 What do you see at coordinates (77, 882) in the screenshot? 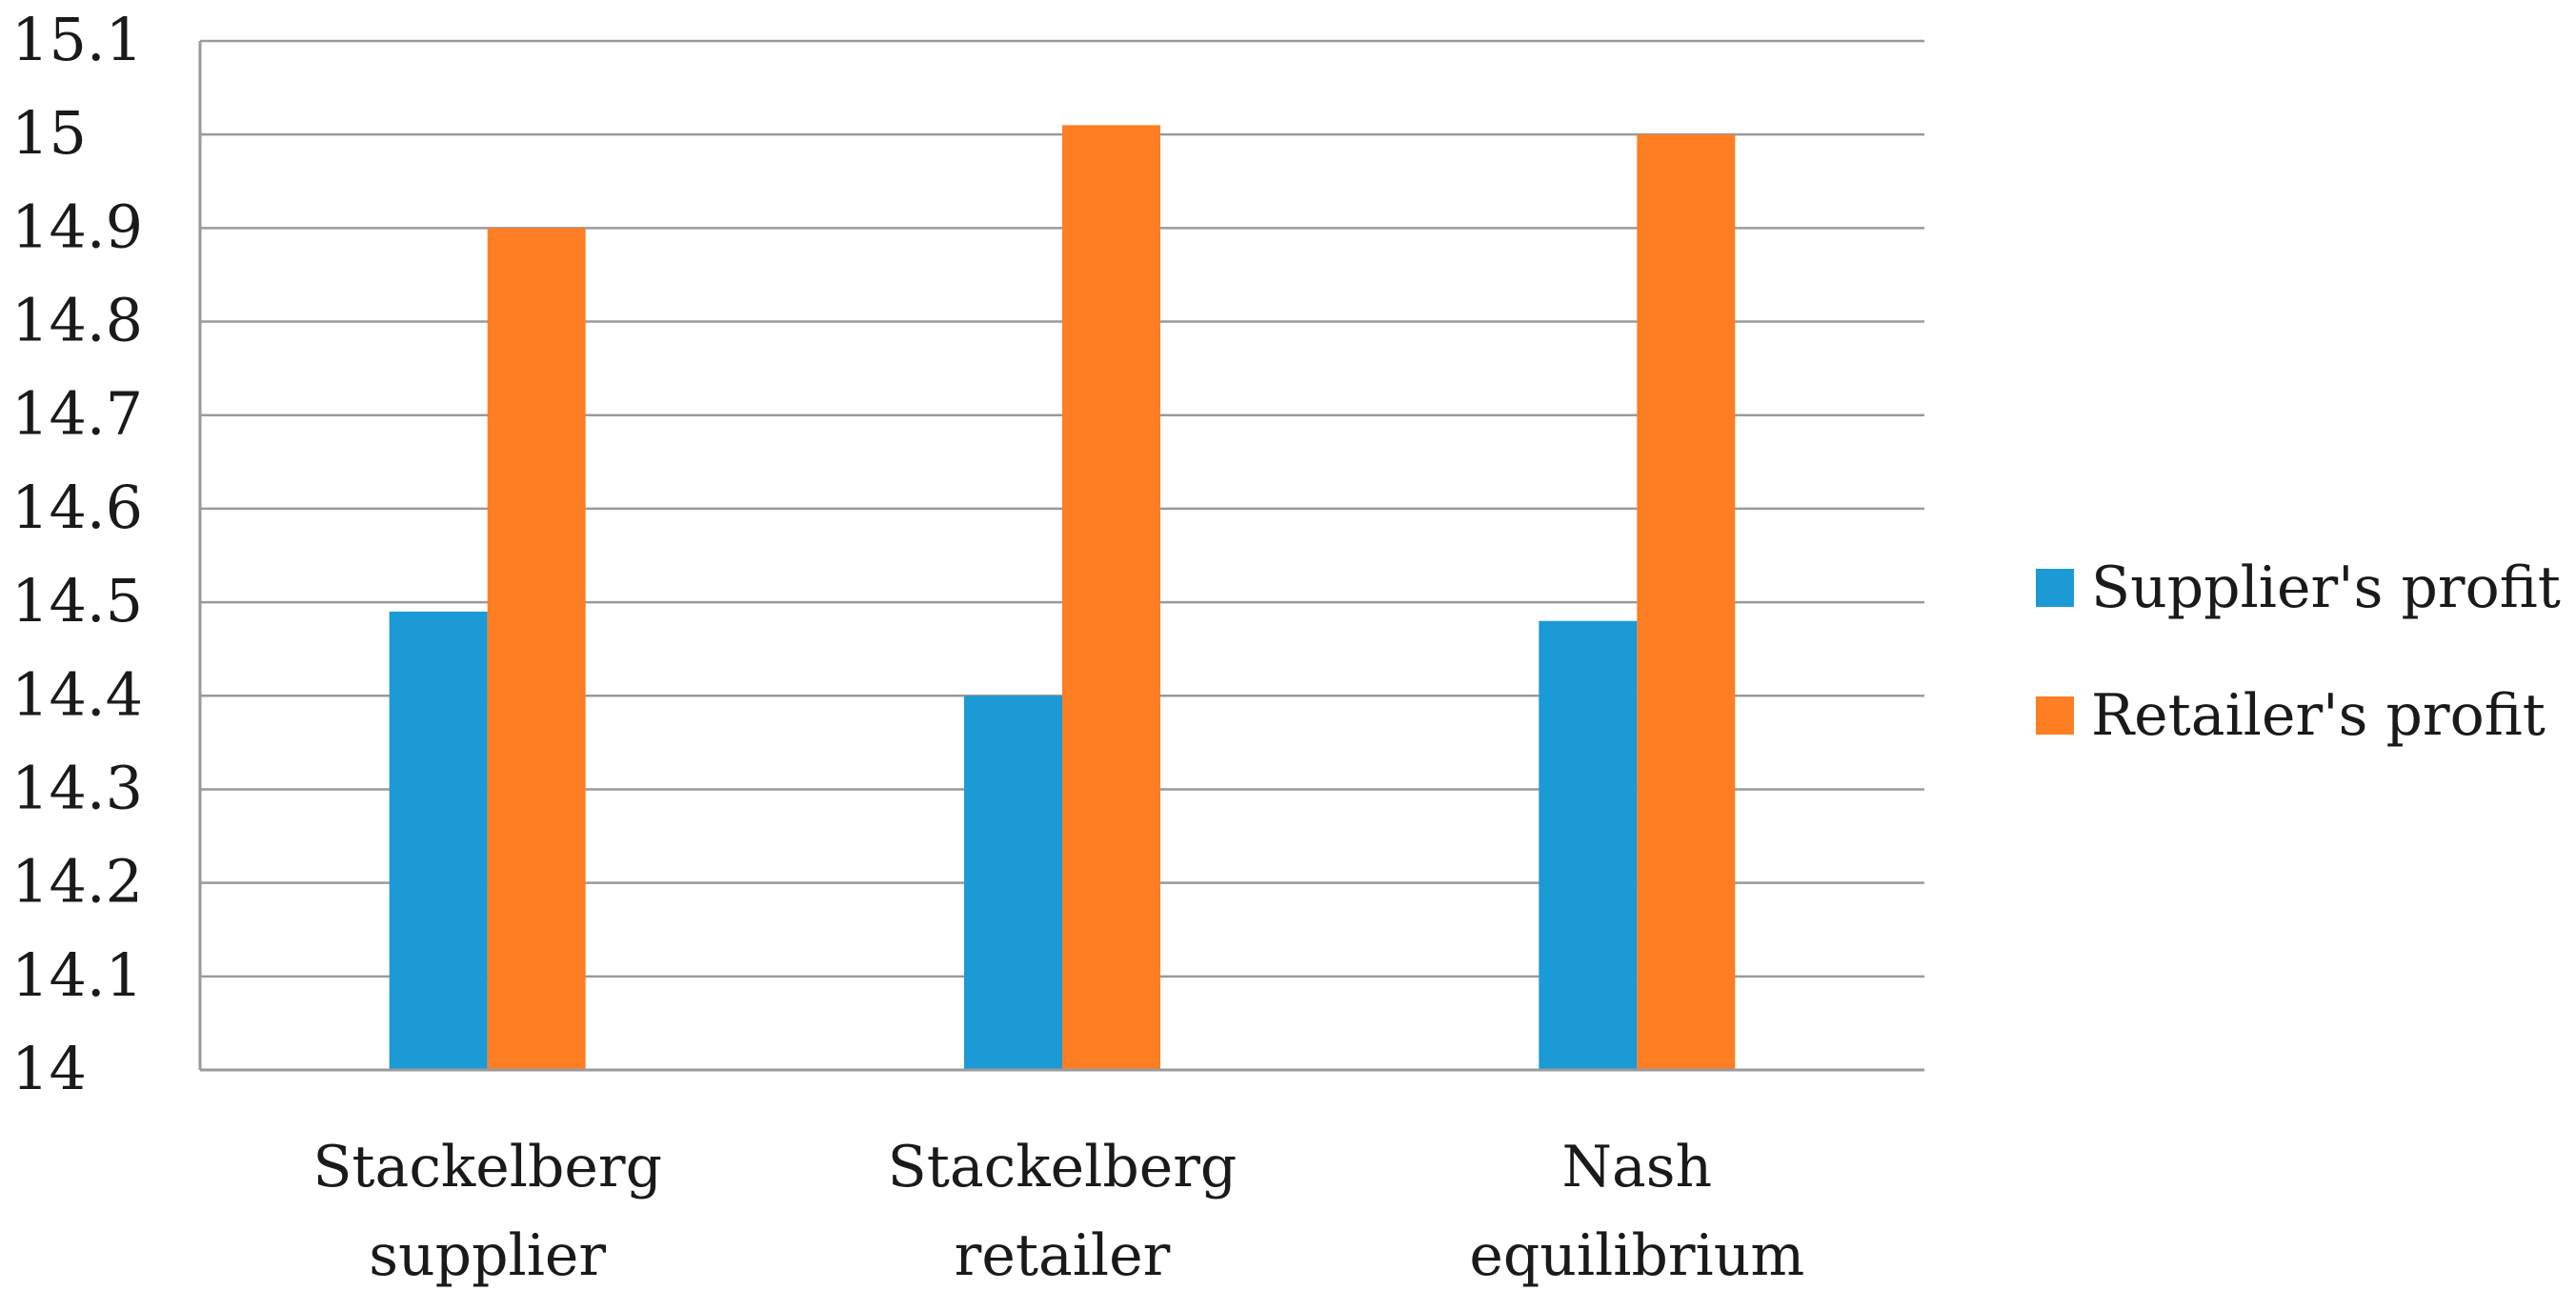
I see `y-tick-label: 14.2` at bounding box center [77, 882].